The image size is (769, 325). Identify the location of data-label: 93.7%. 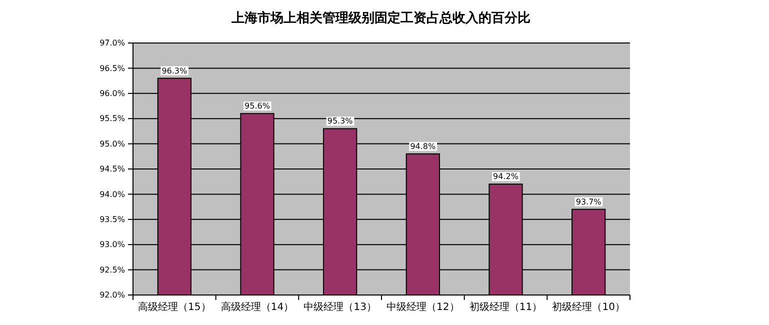
(589, 201).